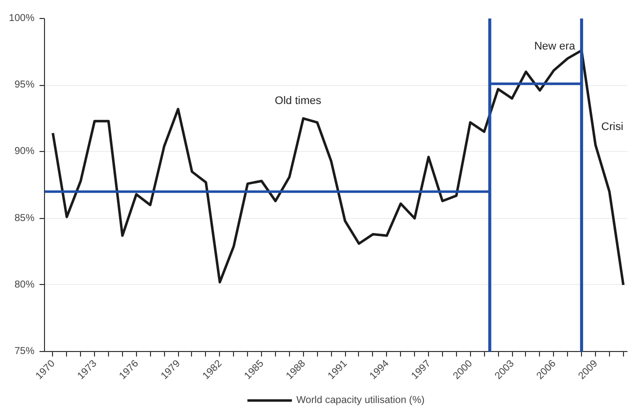  What do you see at coordinates (24, 218) in the screenshot?
I see `y-tick-label: 85%` at bounding box center [24, 218].